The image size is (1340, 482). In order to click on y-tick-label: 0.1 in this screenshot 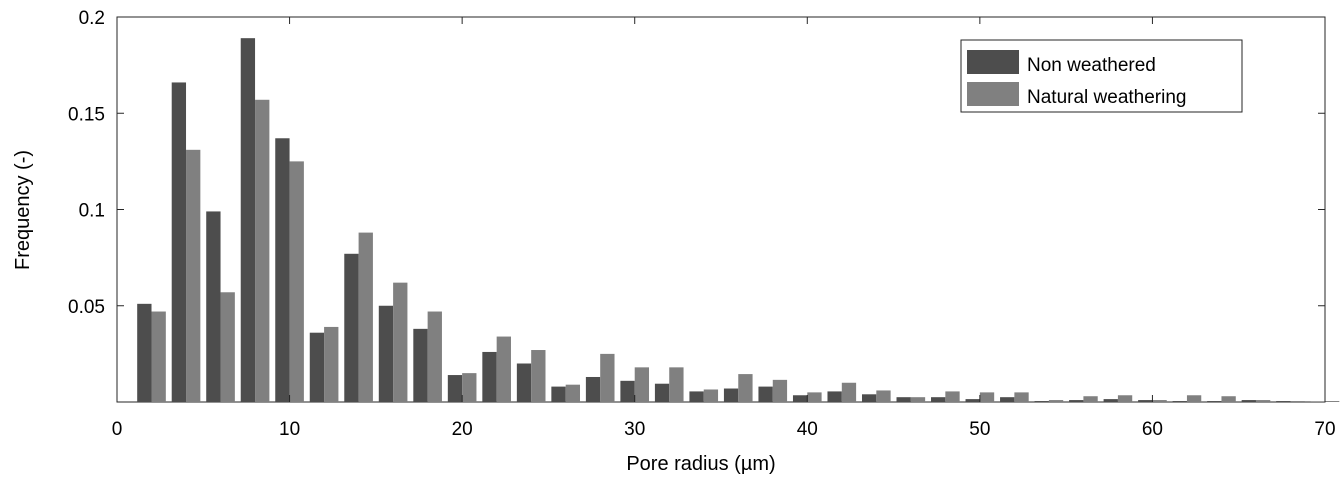, I will do `click(92, 211)`.